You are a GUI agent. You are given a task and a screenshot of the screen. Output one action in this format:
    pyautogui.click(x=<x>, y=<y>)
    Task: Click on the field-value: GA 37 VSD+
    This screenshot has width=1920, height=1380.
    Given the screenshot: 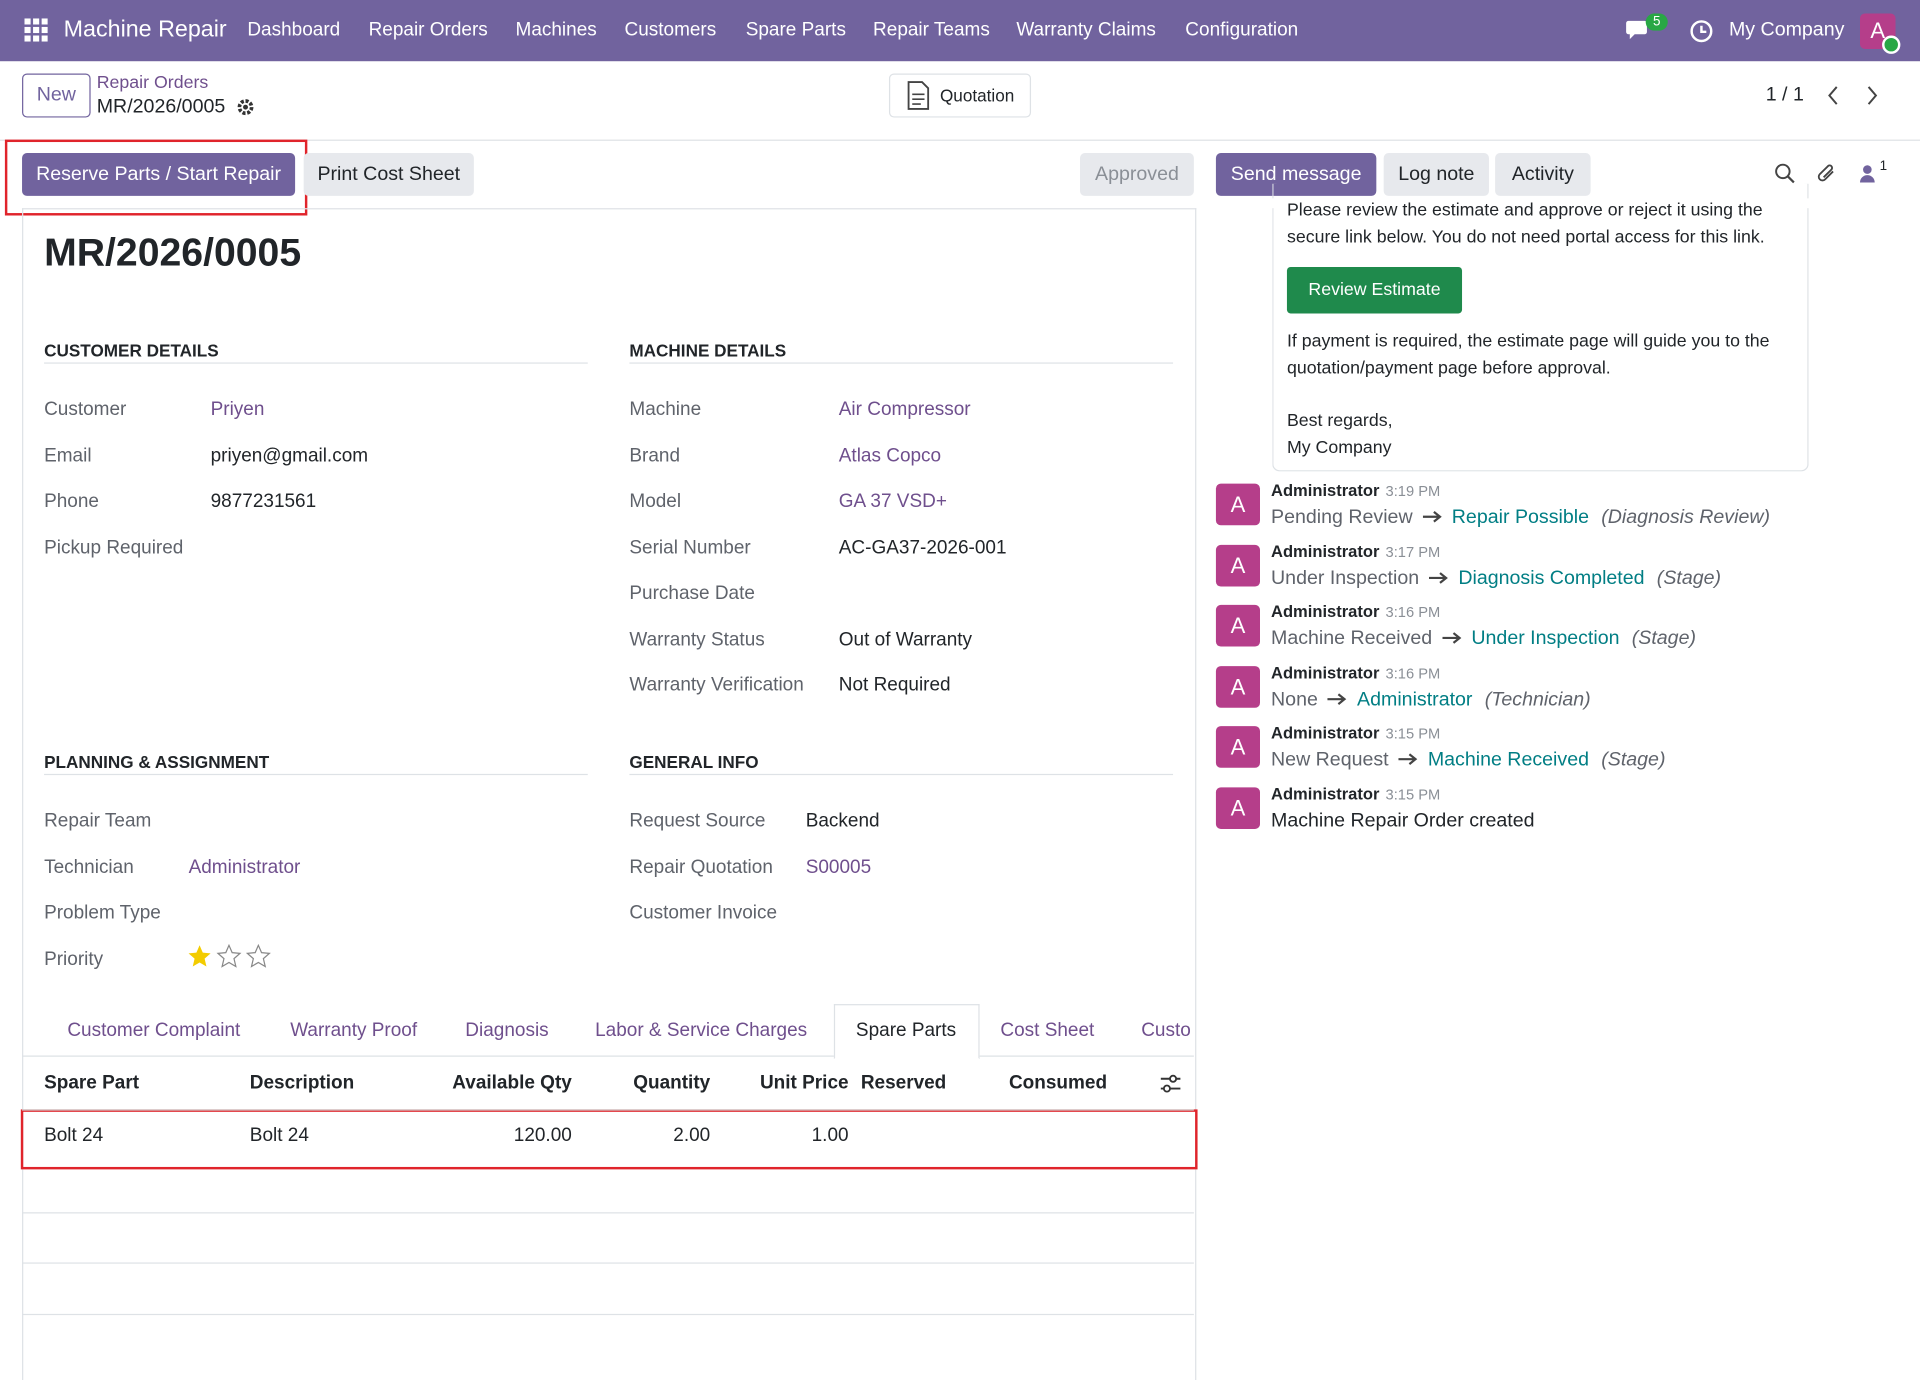 What is the action you would take?
    pyautogui.click(x=892, y=501)
    